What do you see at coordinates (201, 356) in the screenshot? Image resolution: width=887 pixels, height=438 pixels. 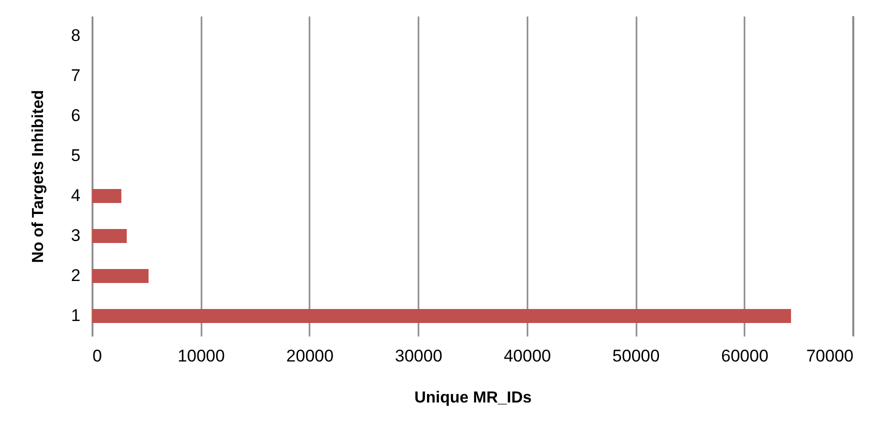 I see `x-tick-label: 10000` at bounding box center [201, 356].